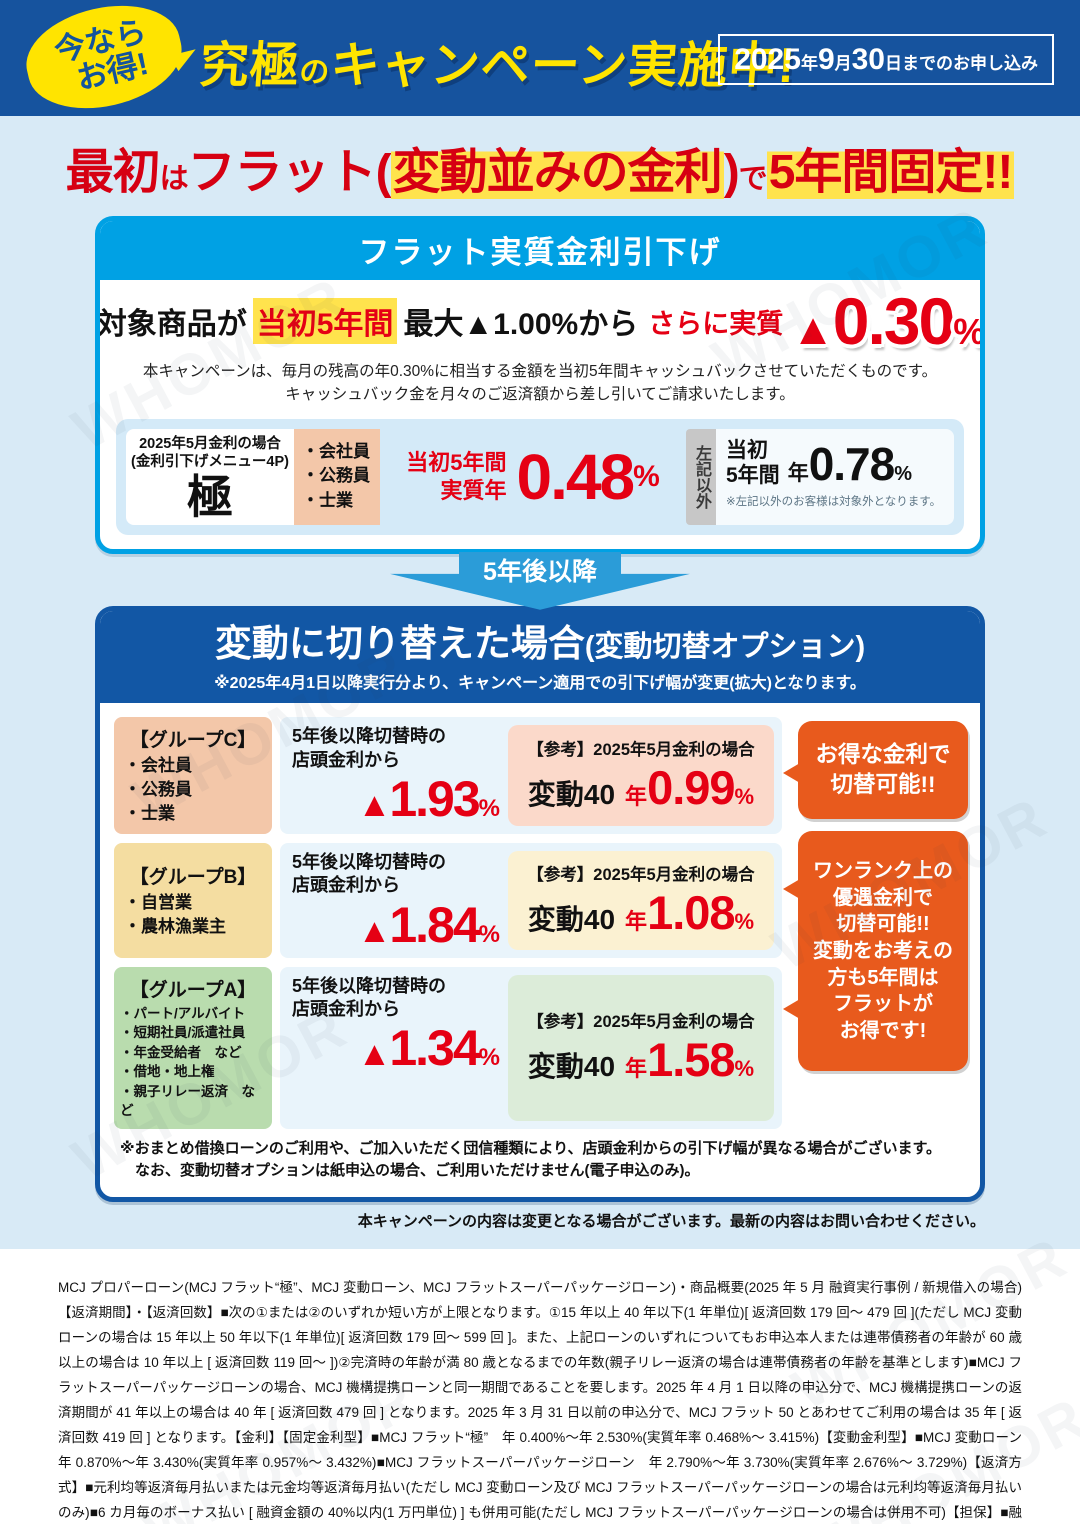 The image size is (1080, 1524). I want to click on main-rate-label-line2: 実質年, so click(473, 490).